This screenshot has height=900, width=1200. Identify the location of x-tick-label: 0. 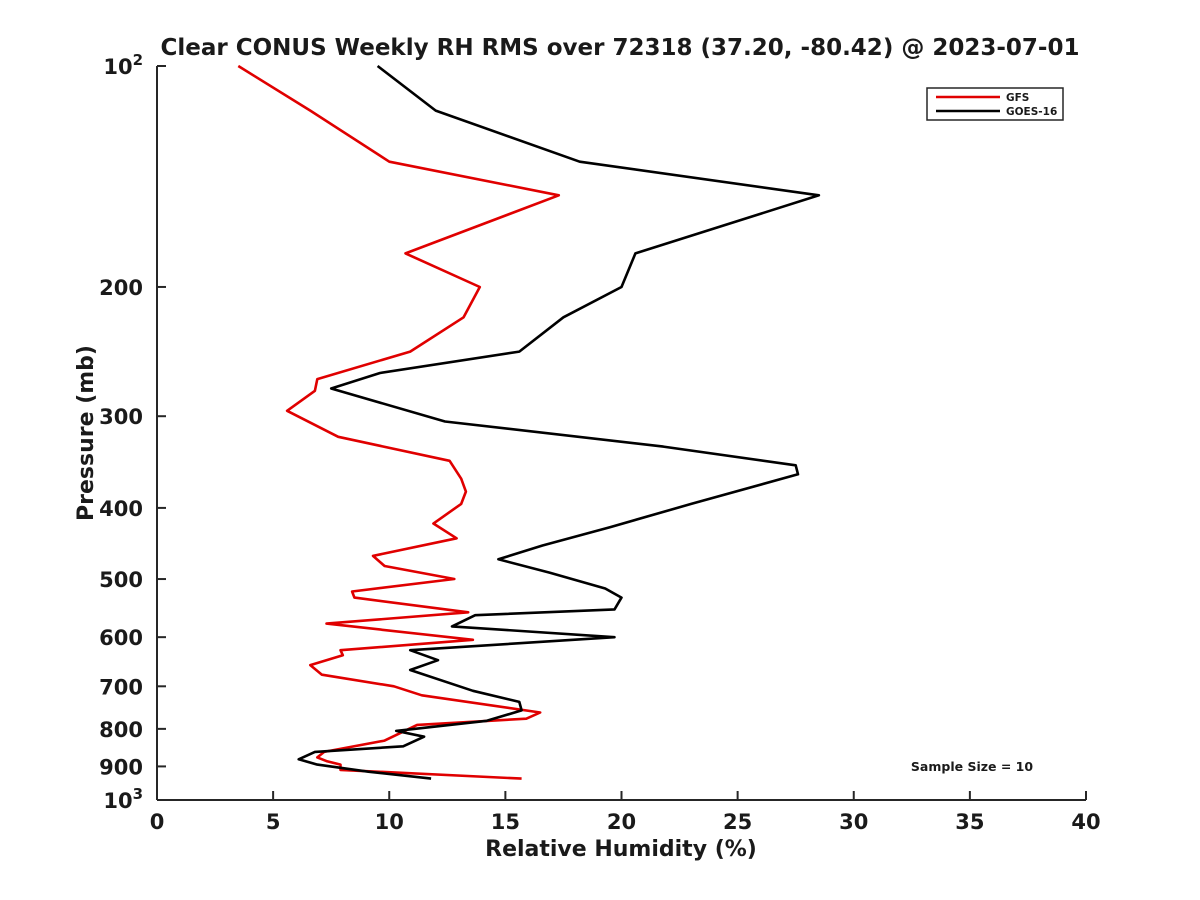
(157, 822).